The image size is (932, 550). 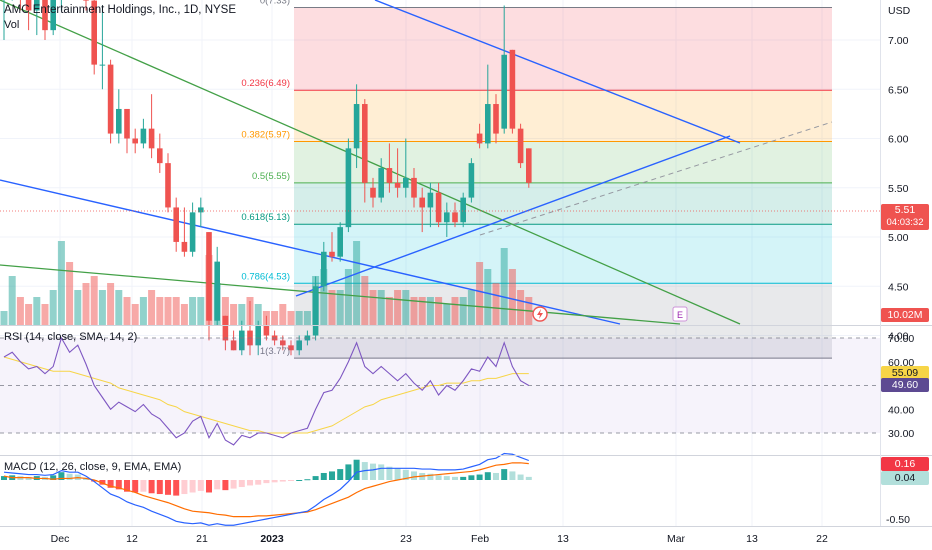 I want to click on trendline-support-green, so click(x=340, y=294).